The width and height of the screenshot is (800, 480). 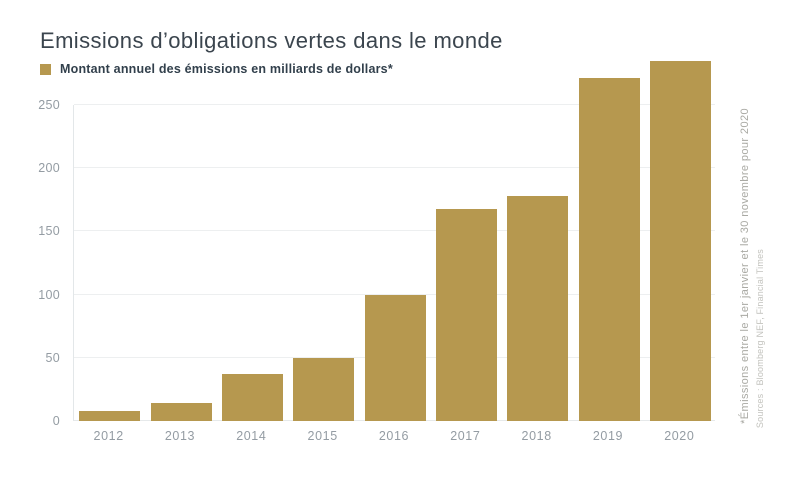 What do you see at coordinates (110, 415) in the screenshot?
I see `bar-2012` at bounding box center [110, 415].